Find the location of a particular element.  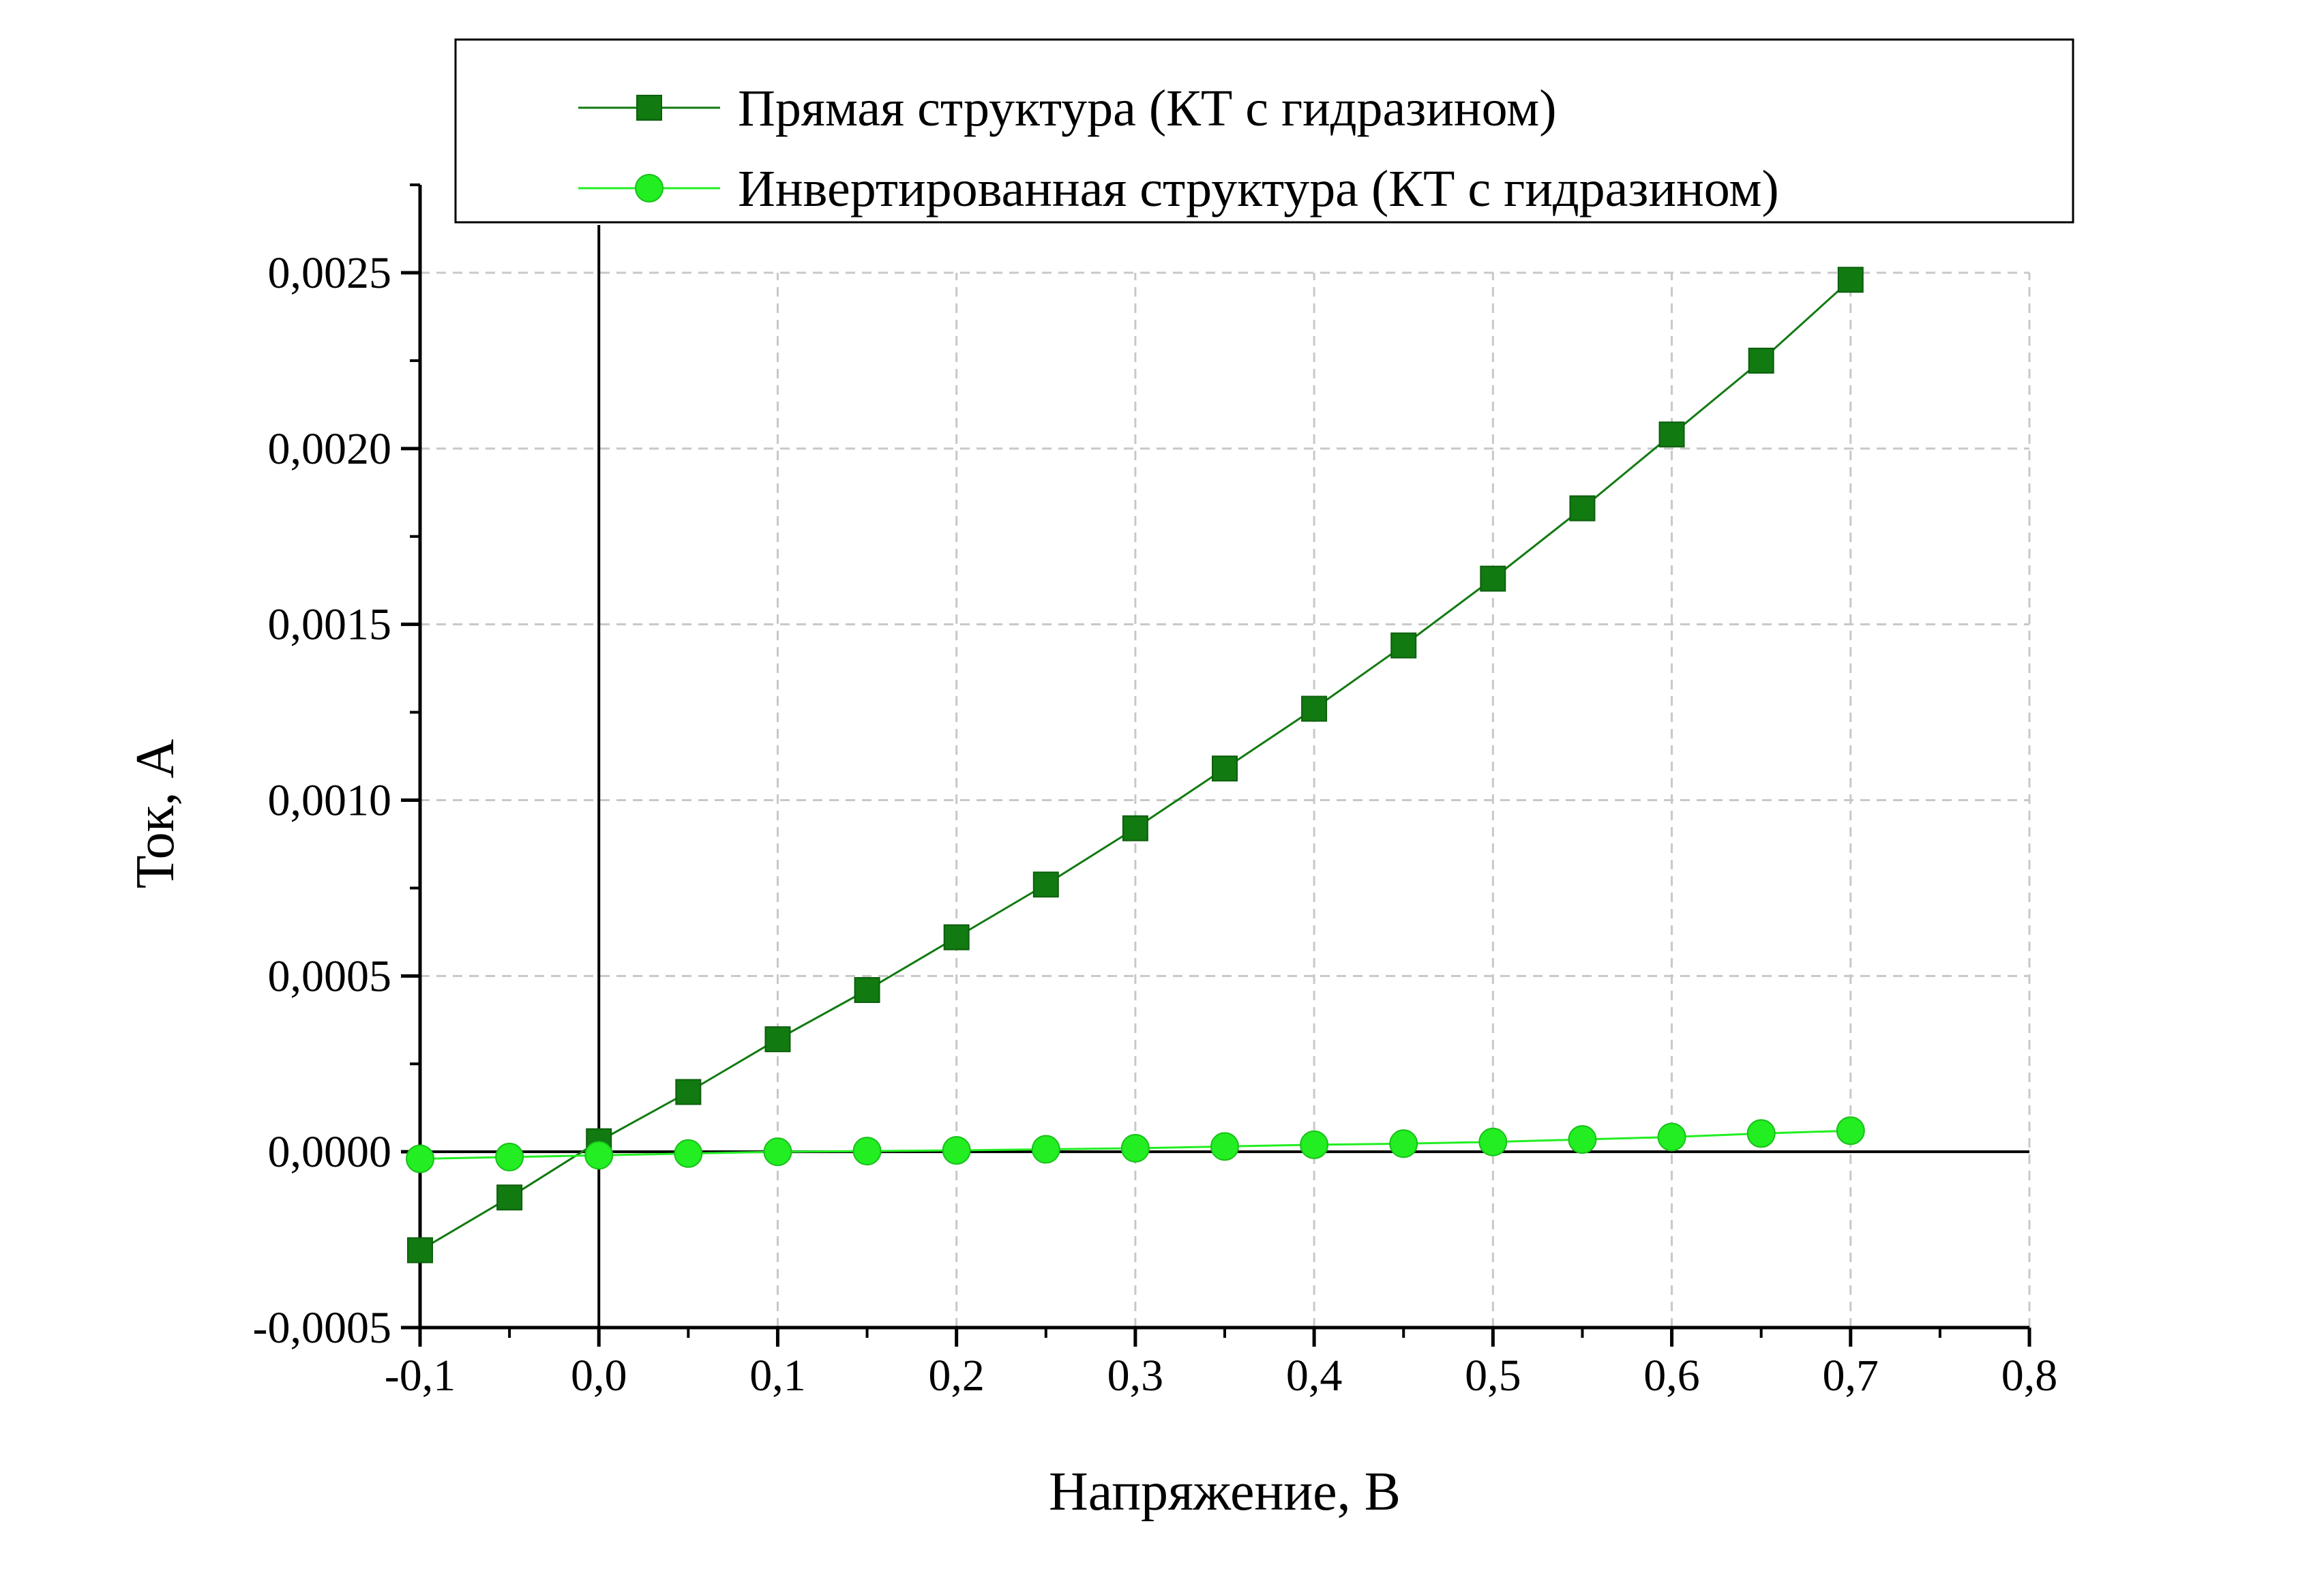

legend-item-0: Прямая структура (КТ с гидразином) is located at coordinates (1067, 108).